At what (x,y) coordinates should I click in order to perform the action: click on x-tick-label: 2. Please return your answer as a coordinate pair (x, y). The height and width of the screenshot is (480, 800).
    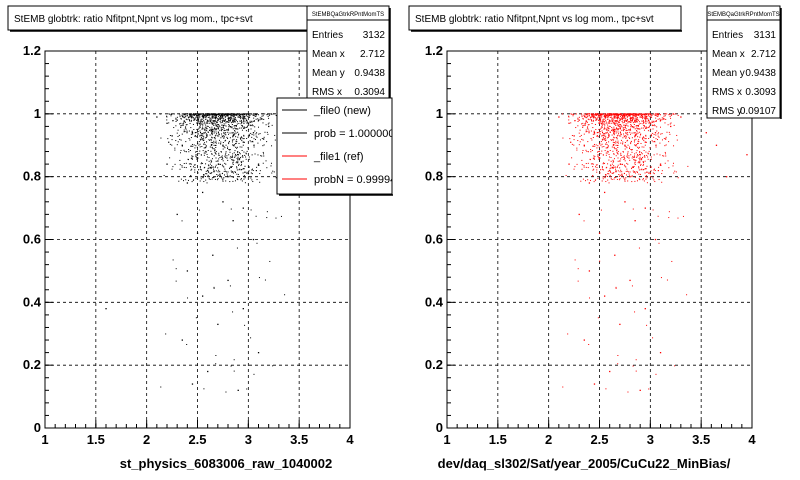
    Looking at the image, I should click on (548, 439).